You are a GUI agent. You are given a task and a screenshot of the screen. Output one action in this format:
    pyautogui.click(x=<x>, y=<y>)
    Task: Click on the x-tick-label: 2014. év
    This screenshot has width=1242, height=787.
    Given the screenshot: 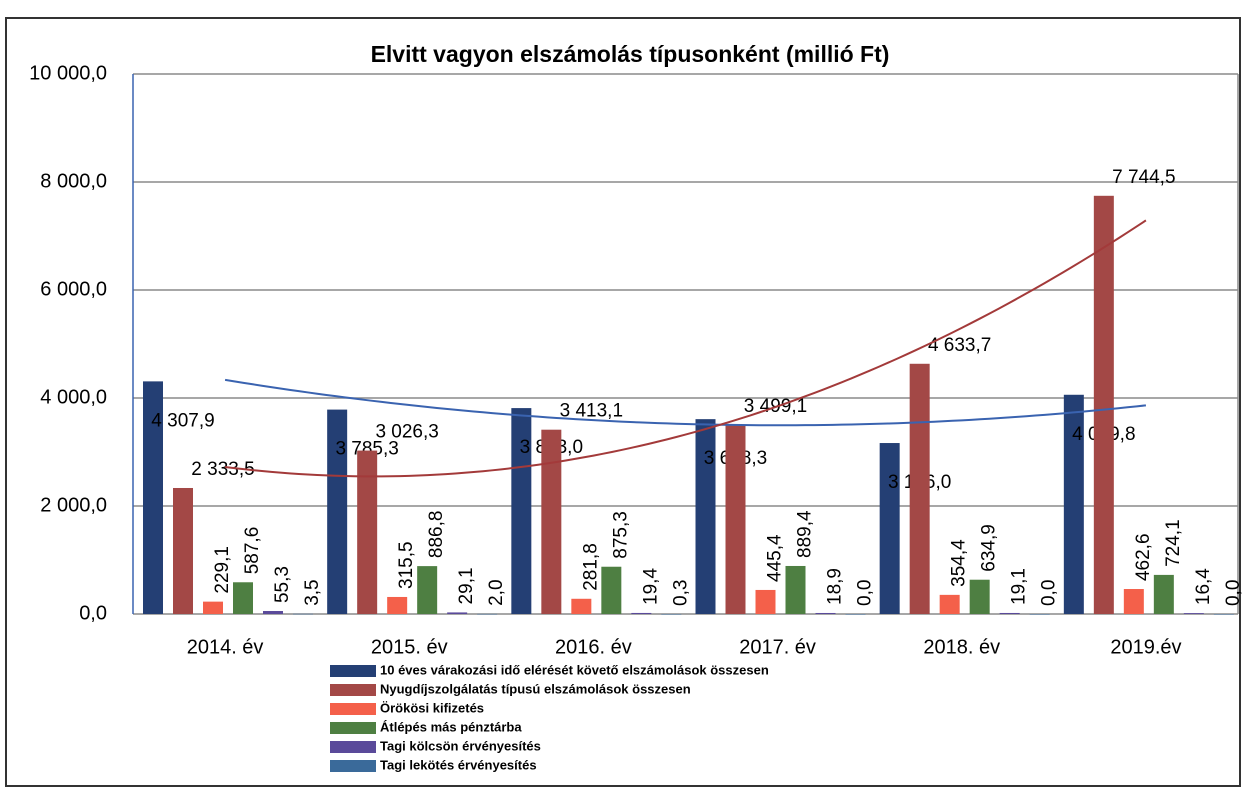 What is the action you would take?
    pyautogui.click(x=225, y=647)
    